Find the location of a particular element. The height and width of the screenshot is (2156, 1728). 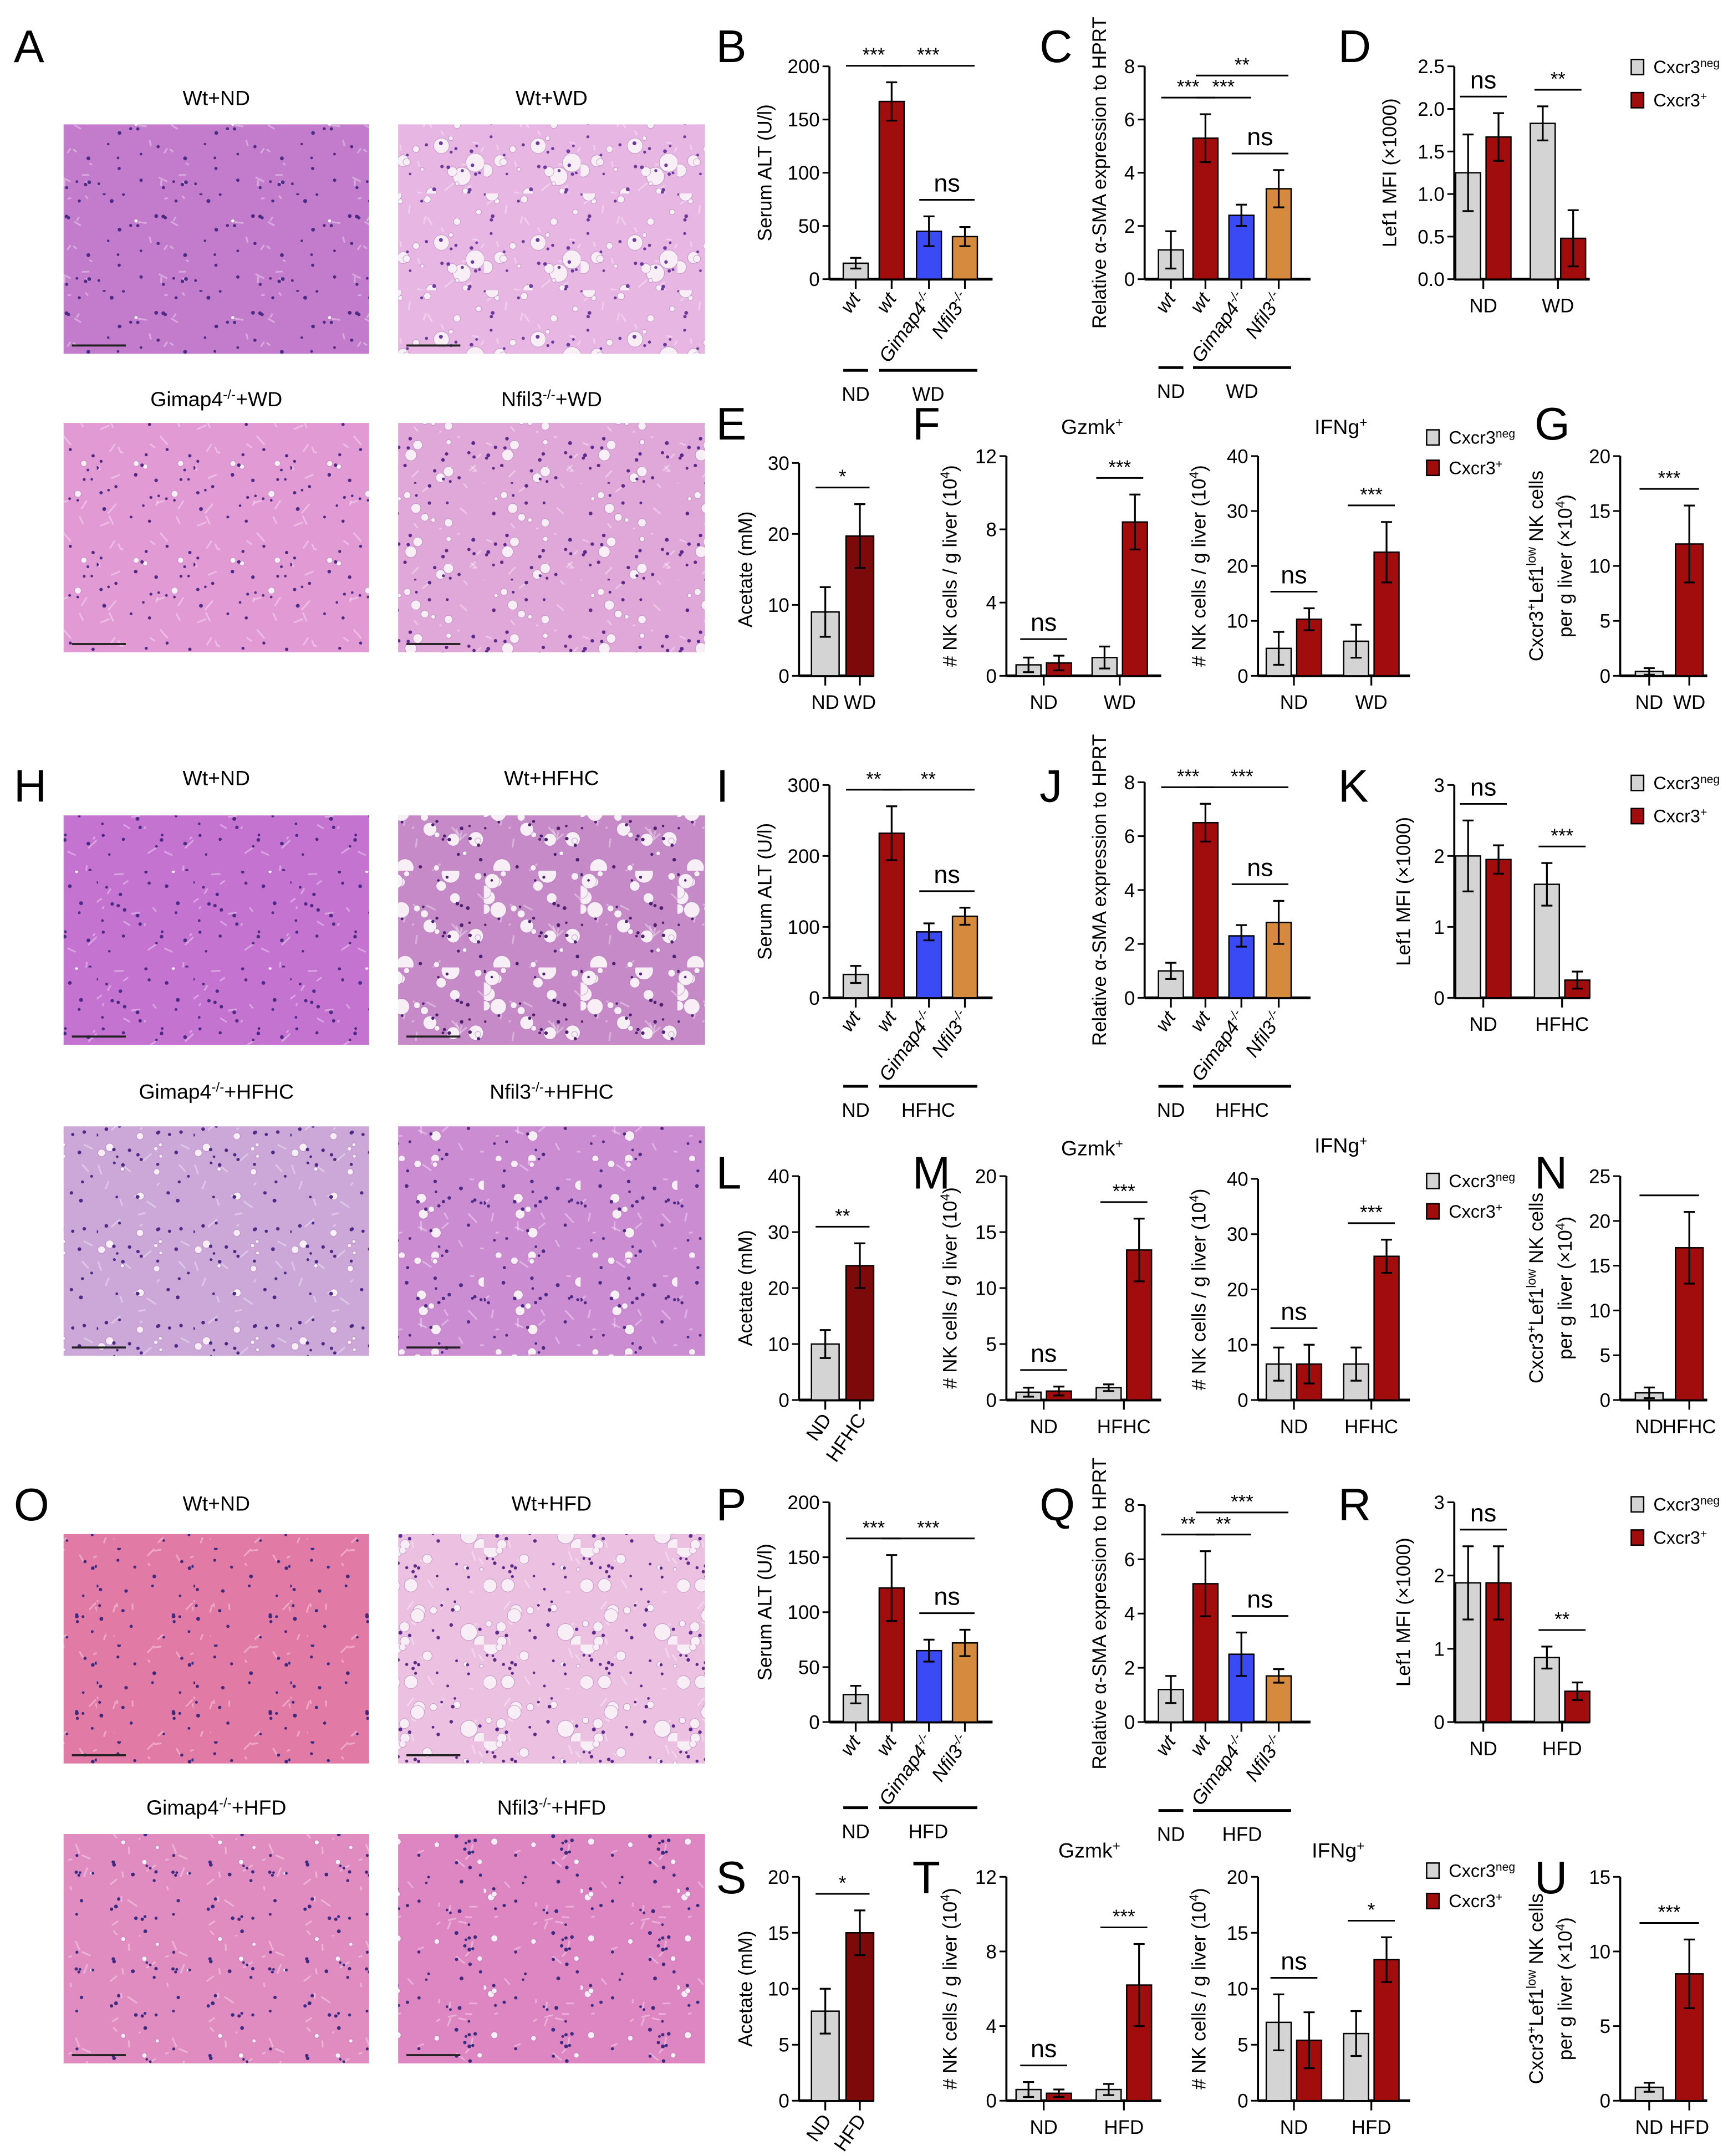

legend: Cxcr3neg Cxcr3+ is located at coordinates (1470, 1886).